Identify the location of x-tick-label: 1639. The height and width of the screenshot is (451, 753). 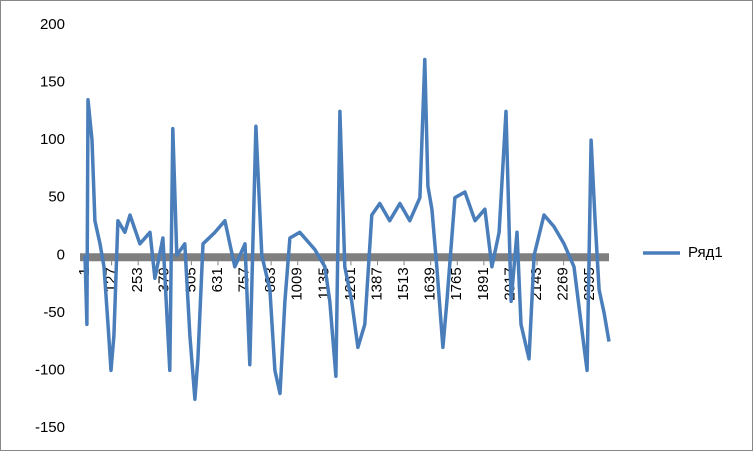
(430, 283).